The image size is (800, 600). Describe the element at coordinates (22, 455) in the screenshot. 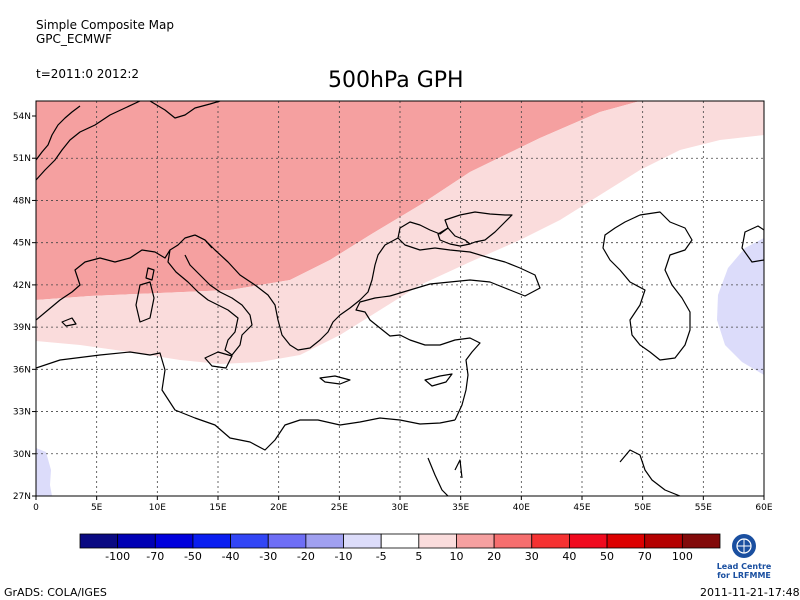

I see `lat-tick-label: 30N` at that location.